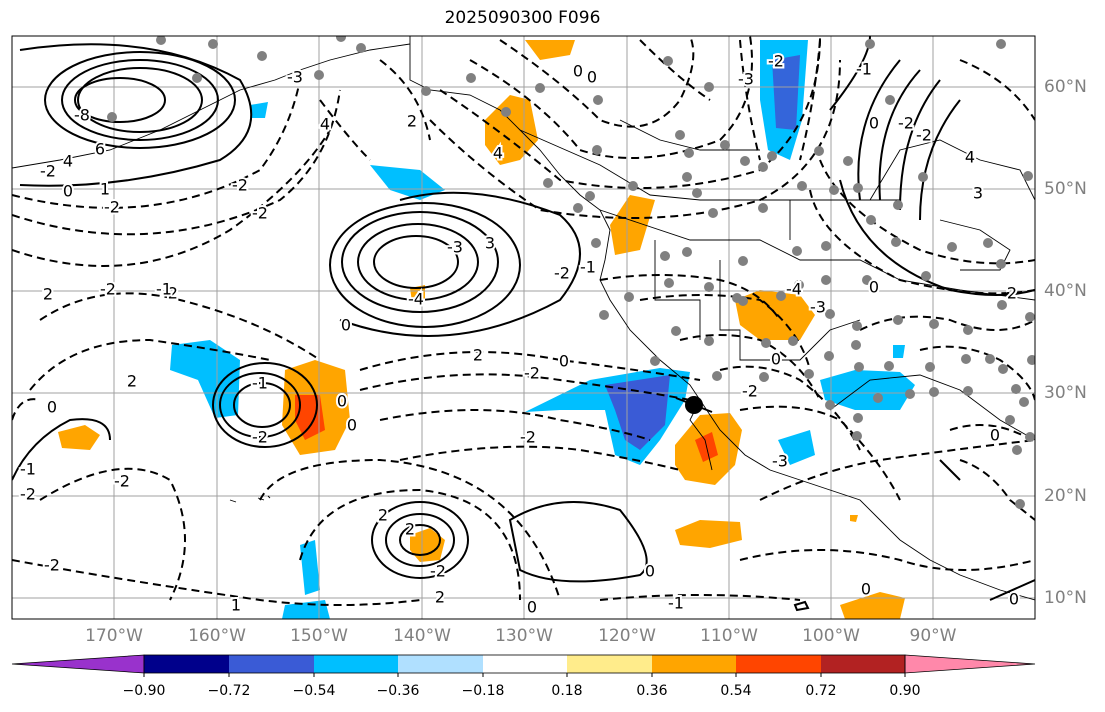 The image size is (1105, 712). Describe the element at coordinates (490, 243) in the screenshot. I see `contour-label: 3` at that location.